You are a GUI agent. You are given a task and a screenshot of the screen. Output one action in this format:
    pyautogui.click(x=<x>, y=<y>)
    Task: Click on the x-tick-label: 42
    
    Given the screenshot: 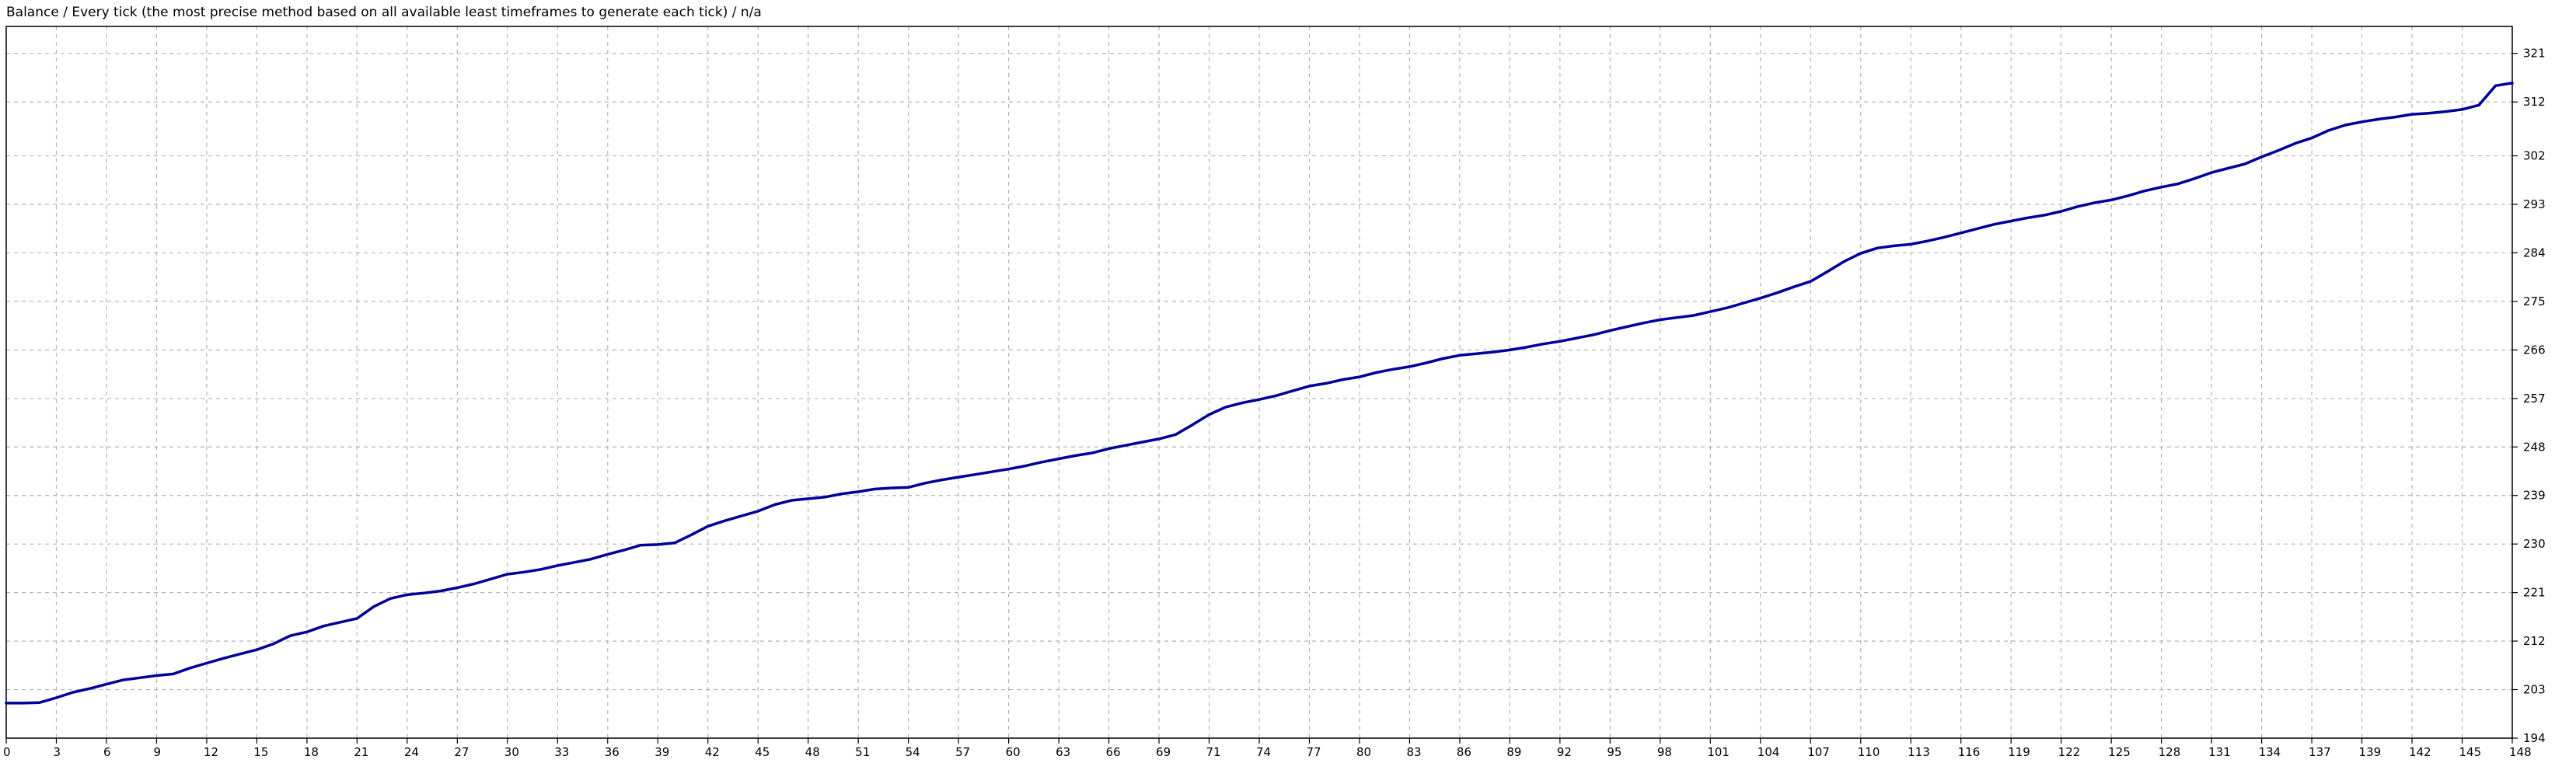 What is the action you would take?
    pyautogui.click(x=713, y=752)
    